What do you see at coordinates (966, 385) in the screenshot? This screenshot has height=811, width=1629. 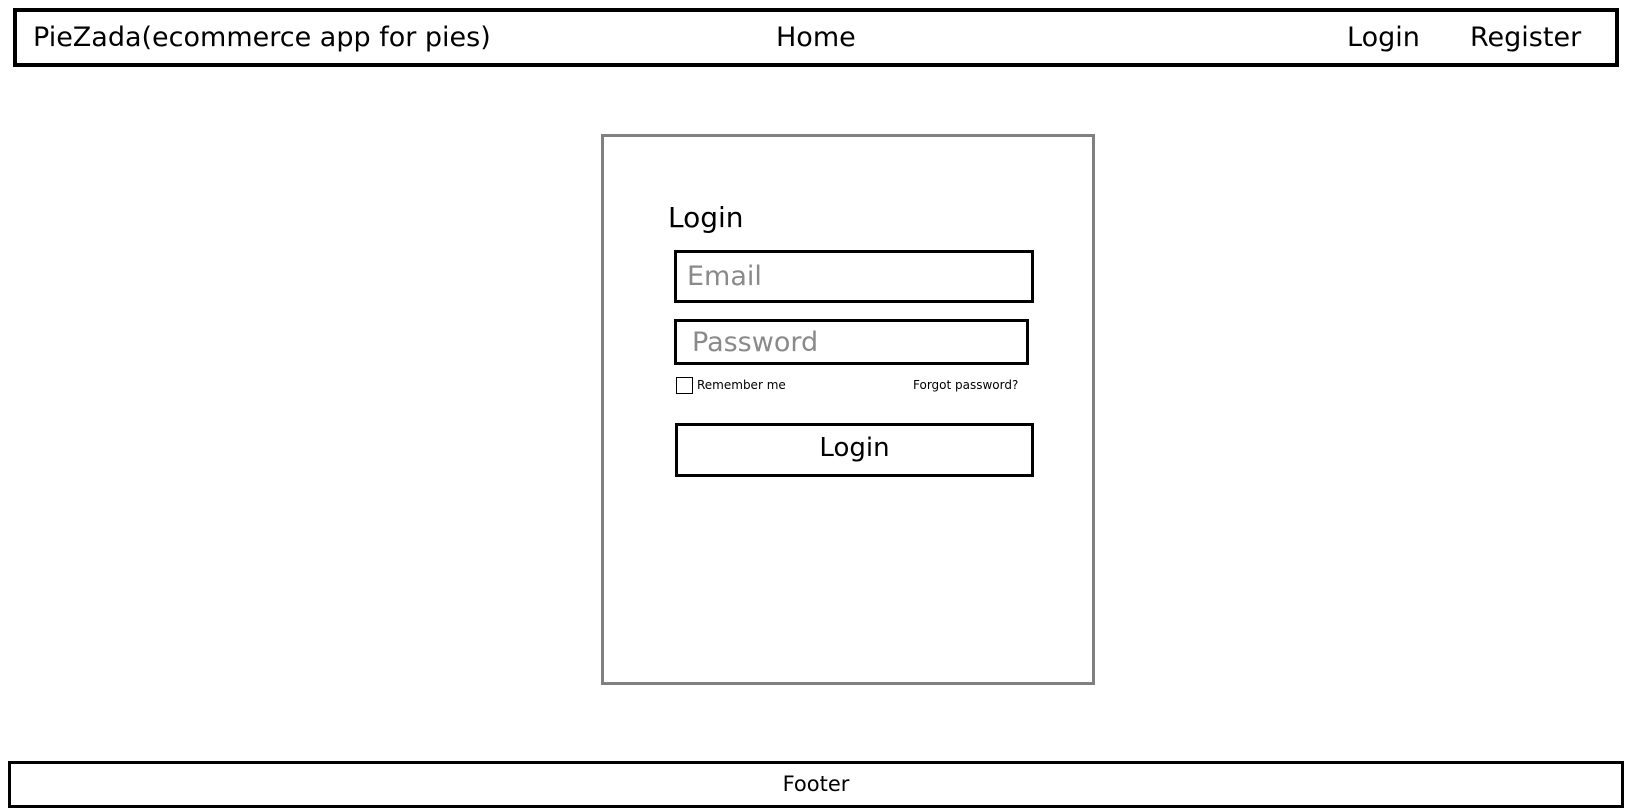 I see `forgot-password-link: Forgot password?` at bounding box center [966, 385].